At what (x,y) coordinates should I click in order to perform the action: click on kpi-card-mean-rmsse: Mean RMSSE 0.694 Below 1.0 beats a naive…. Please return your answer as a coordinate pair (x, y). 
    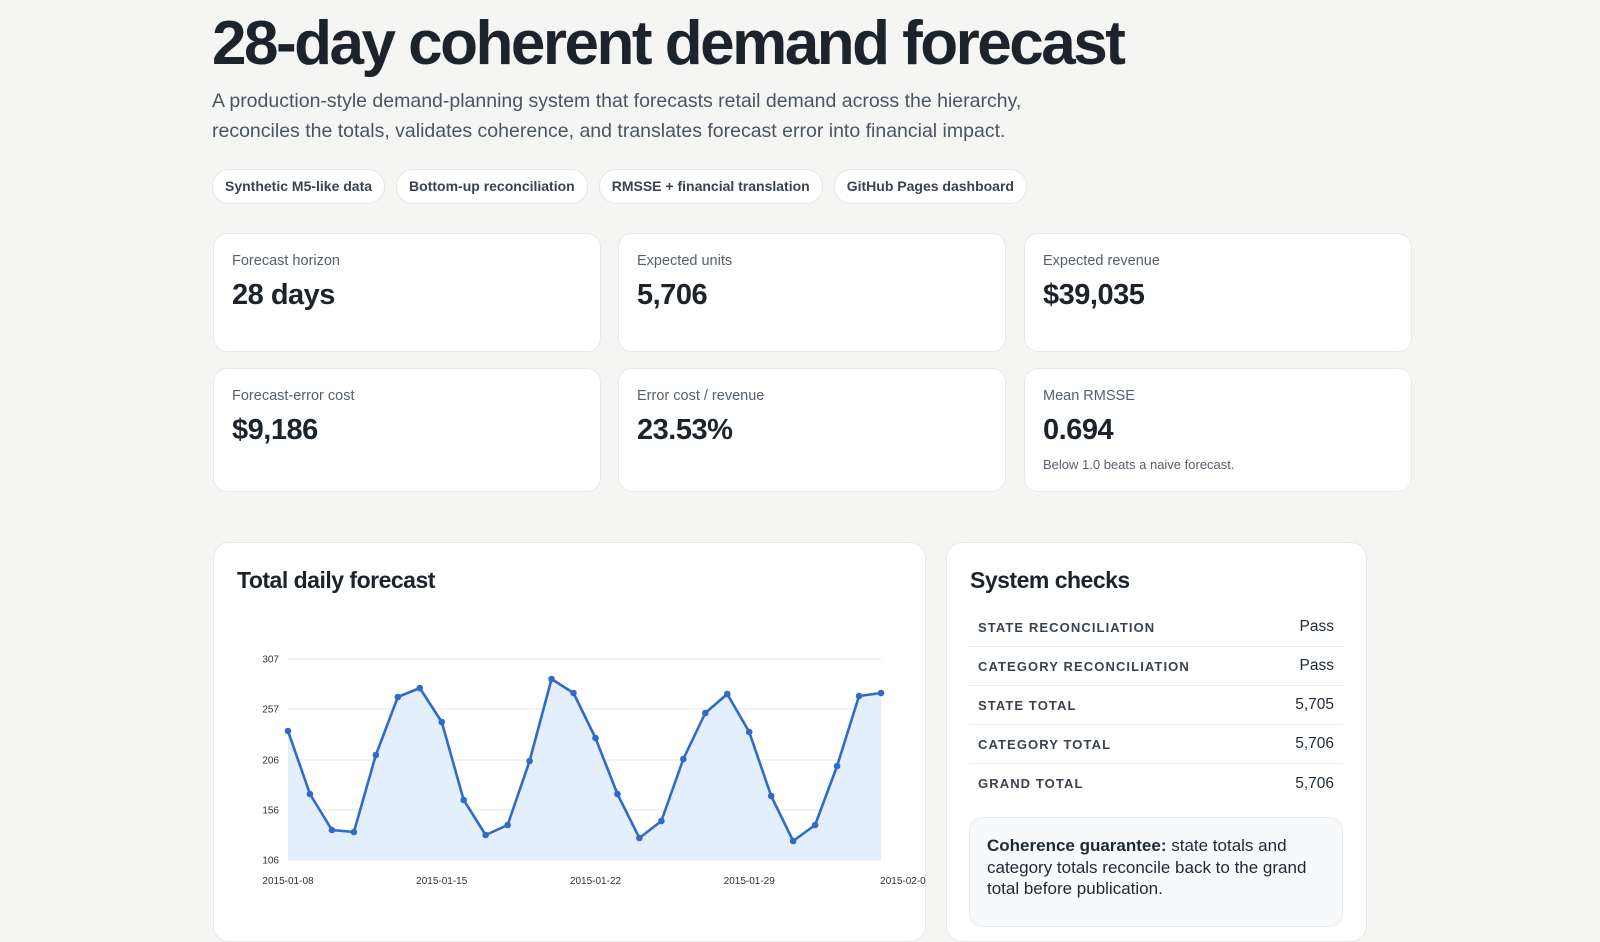
    Looking at the image, I should click on (1218, 430).